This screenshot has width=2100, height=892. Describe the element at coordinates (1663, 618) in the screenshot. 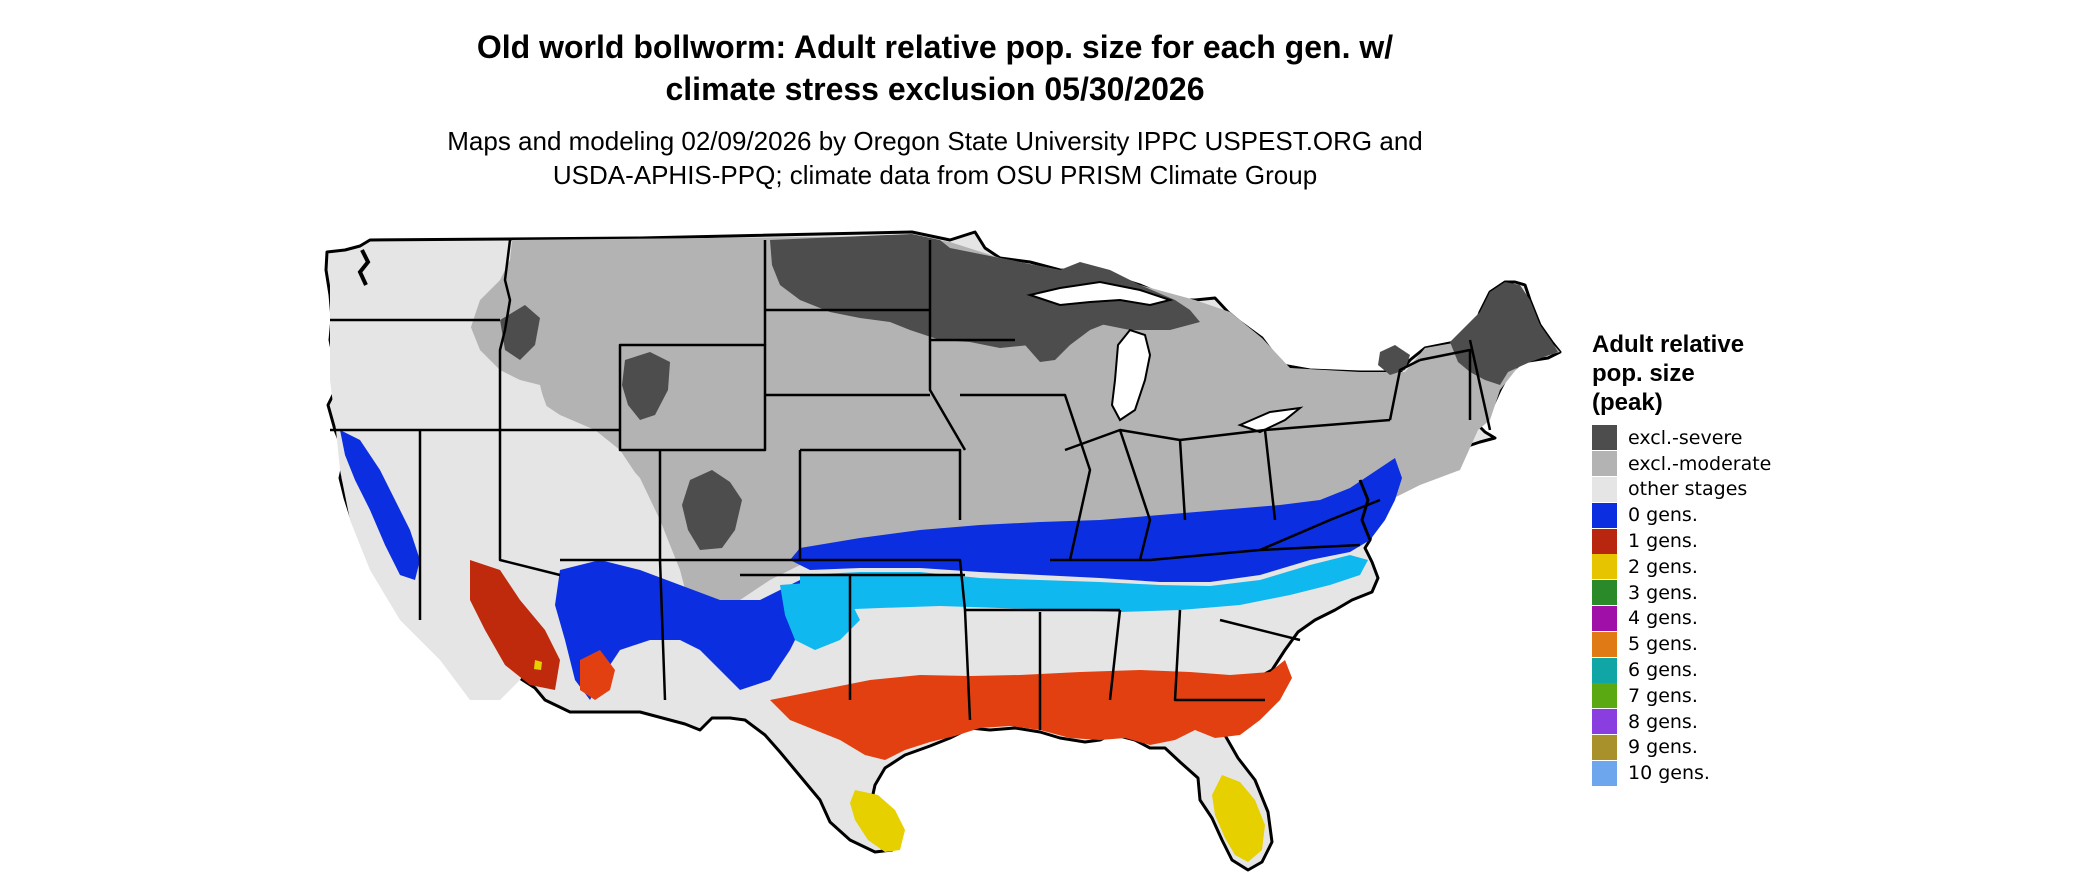

I see `legend-label: 4 gens.` at that location.